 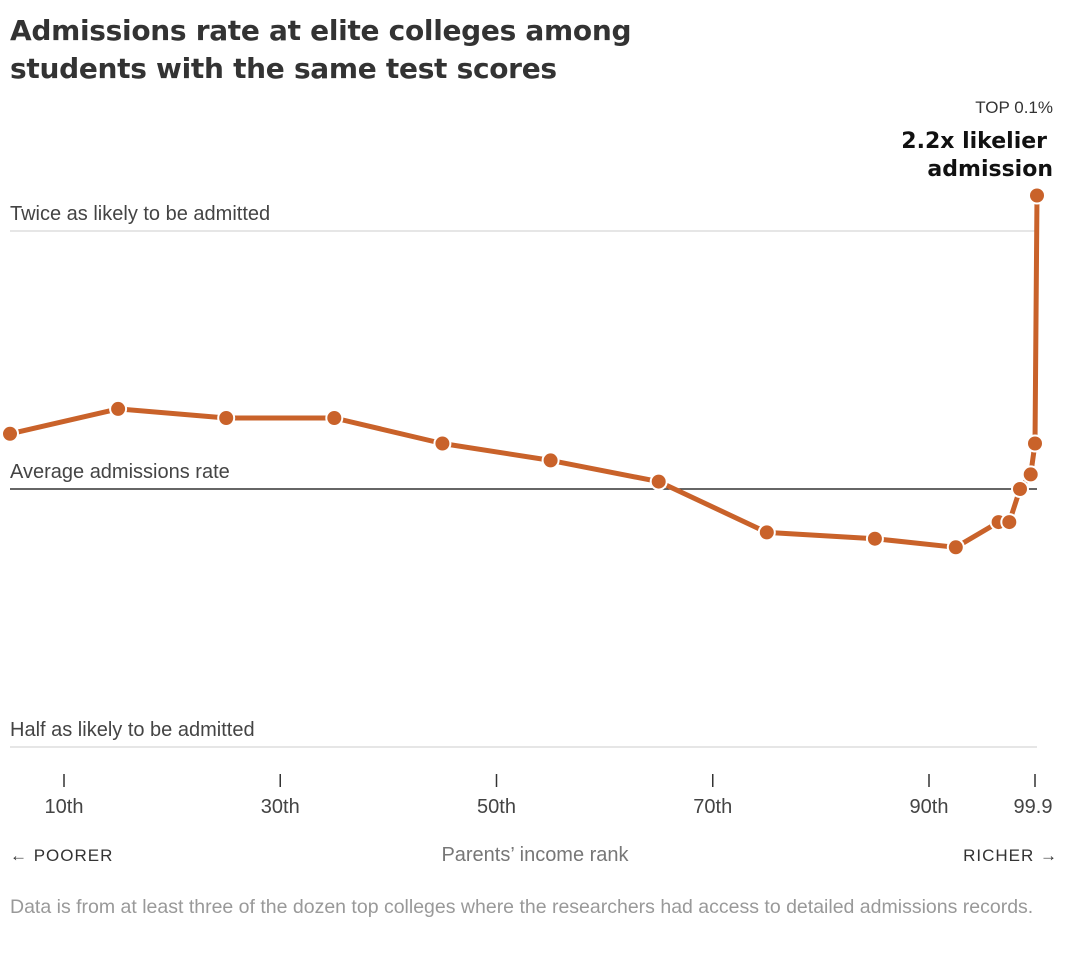 What do you see at coordinates (61, 855) in the screenshot?
I see `poorer-label: ← POORER` at bounding box center [61, 855].